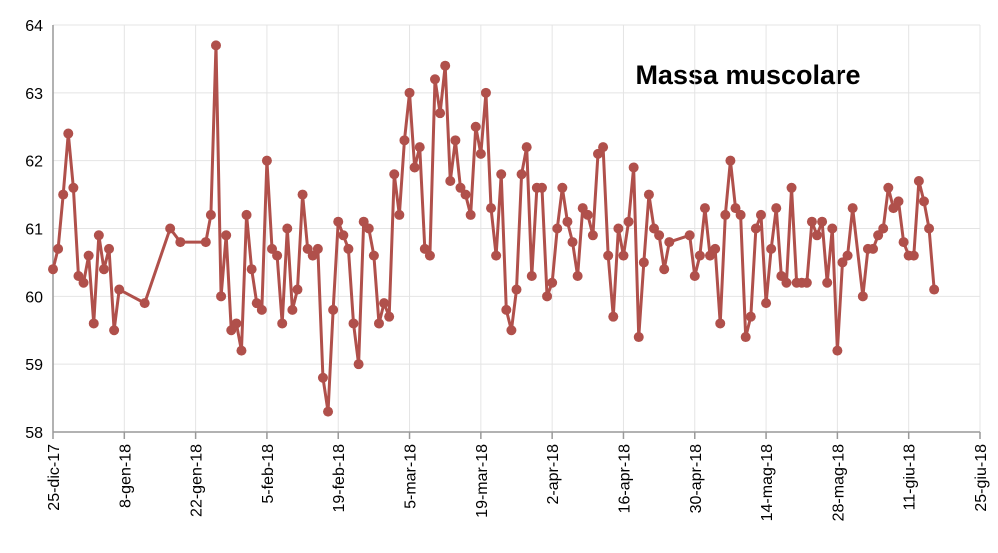 This screenshot has height=553, width=998. I want to click on x-tick-label: 2-apr-18, so click(553, 474).